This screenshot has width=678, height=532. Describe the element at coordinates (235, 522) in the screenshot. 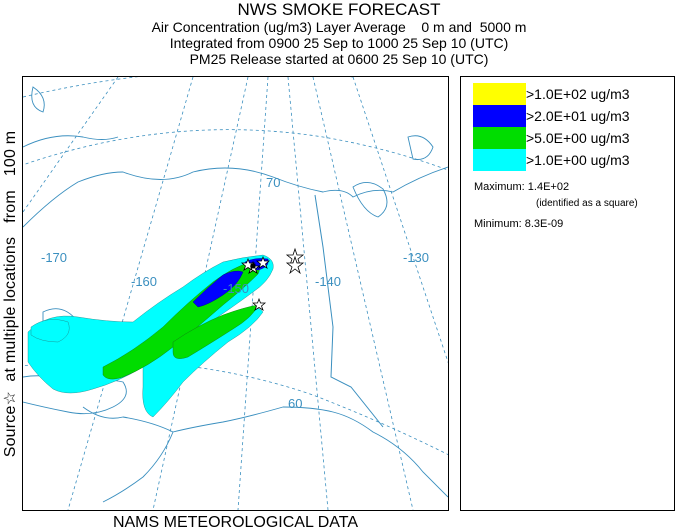

I see `met-data-footer: NAMS METEOROLOGICAL DATA` at that location.